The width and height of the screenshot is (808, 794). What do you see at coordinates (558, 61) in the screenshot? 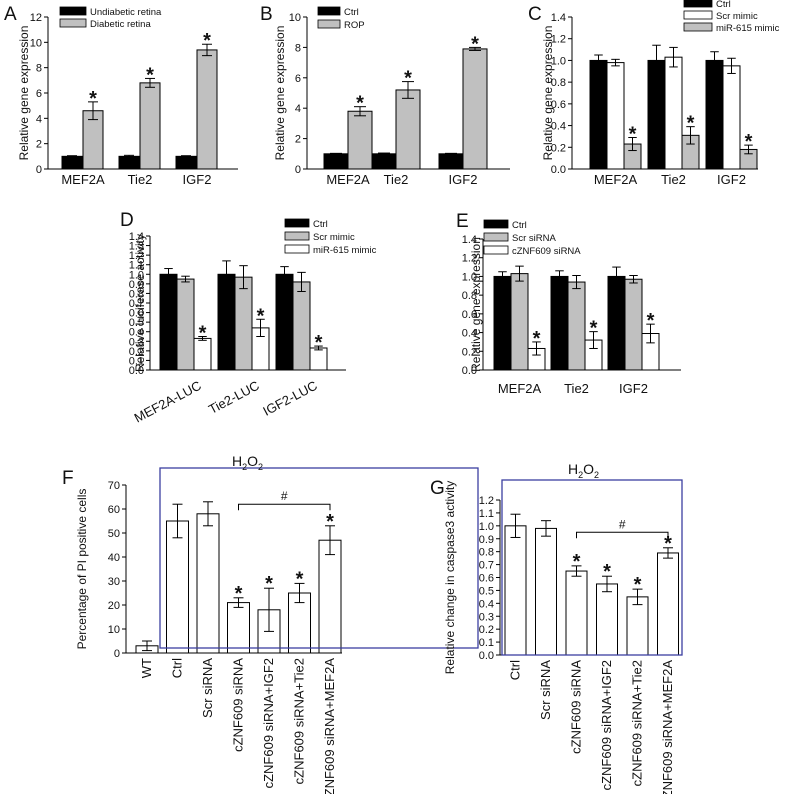
I see `y-tick-label: 1.0` at bounding box center [558, 61].